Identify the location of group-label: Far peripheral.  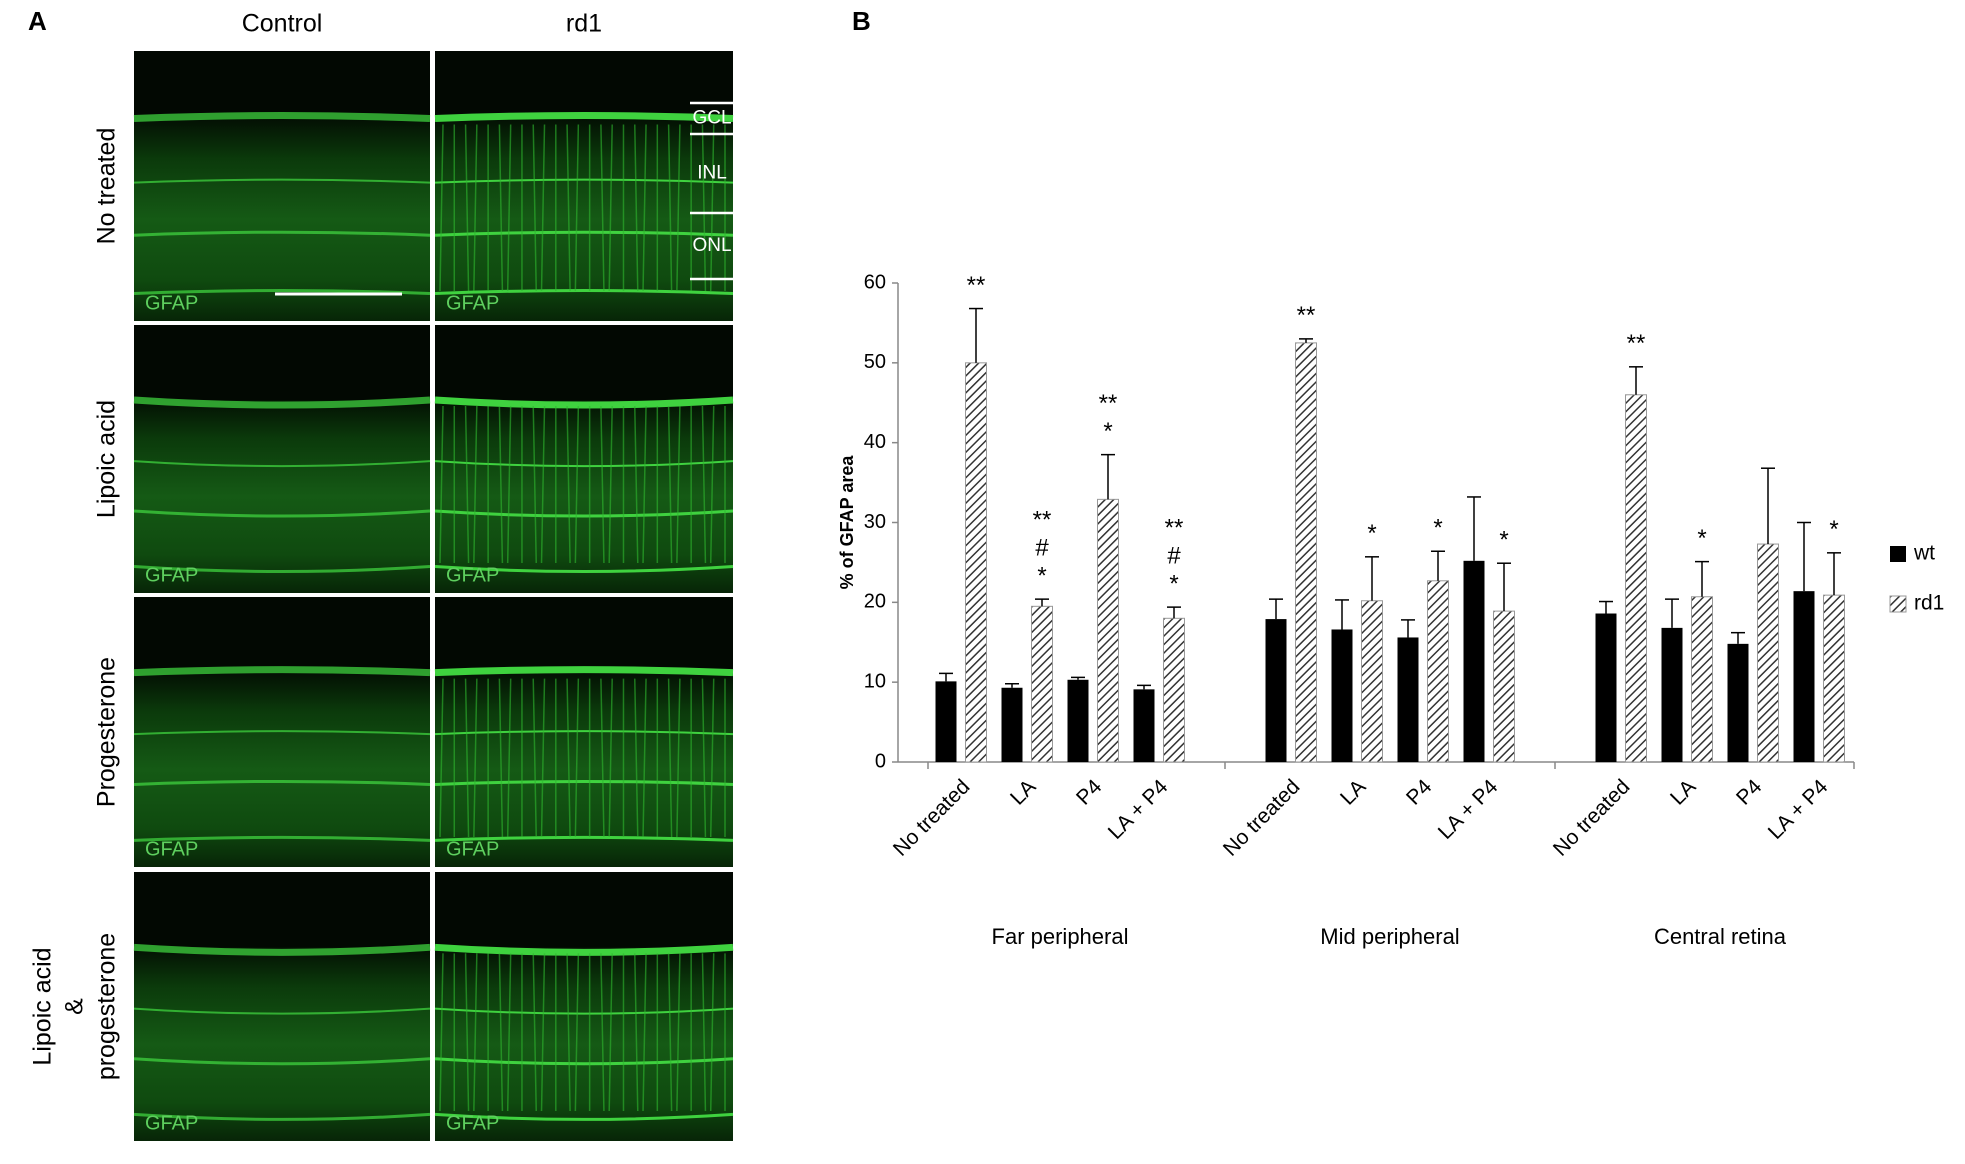
(1060, 936).